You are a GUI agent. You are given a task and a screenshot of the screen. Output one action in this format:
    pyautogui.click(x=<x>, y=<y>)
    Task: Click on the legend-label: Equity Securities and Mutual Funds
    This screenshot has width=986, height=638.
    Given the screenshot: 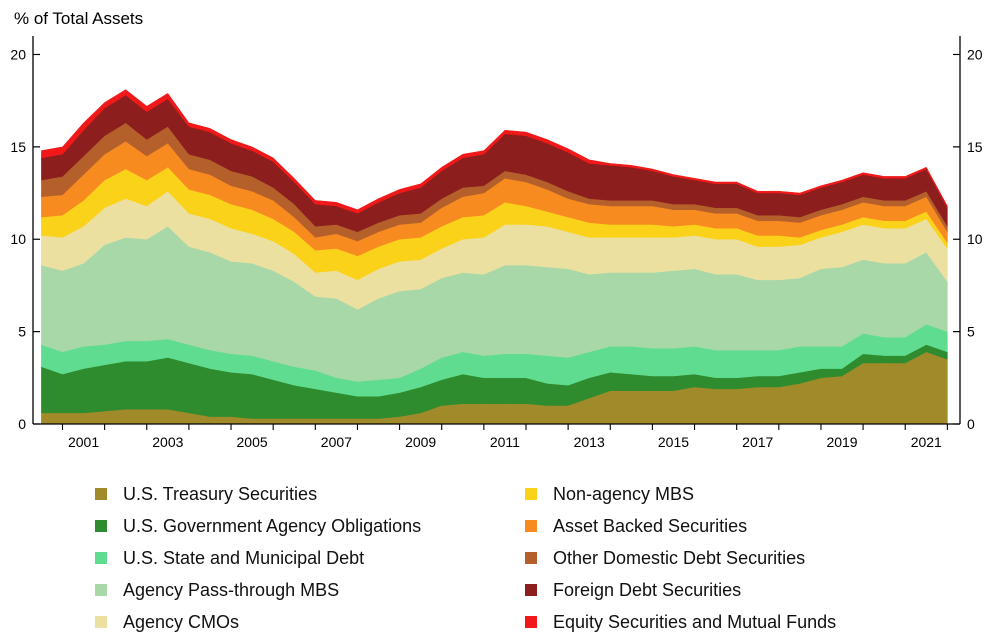 What is the action you would take?
    pyautogui.click(x=695, y=621)
    